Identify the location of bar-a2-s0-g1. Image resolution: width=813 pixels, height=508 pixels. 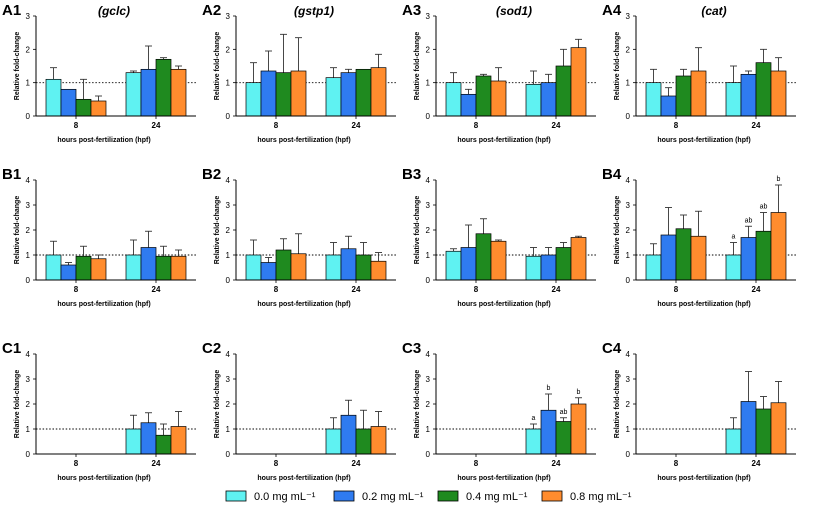
(333, 97).